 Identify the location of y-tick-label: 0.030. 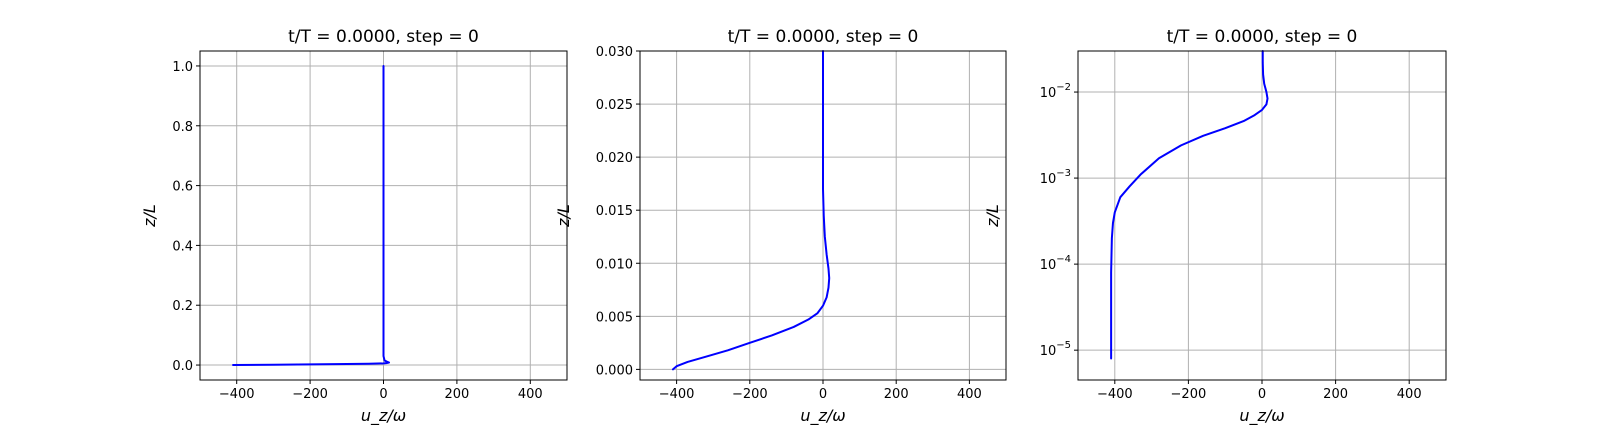
(614, 52).